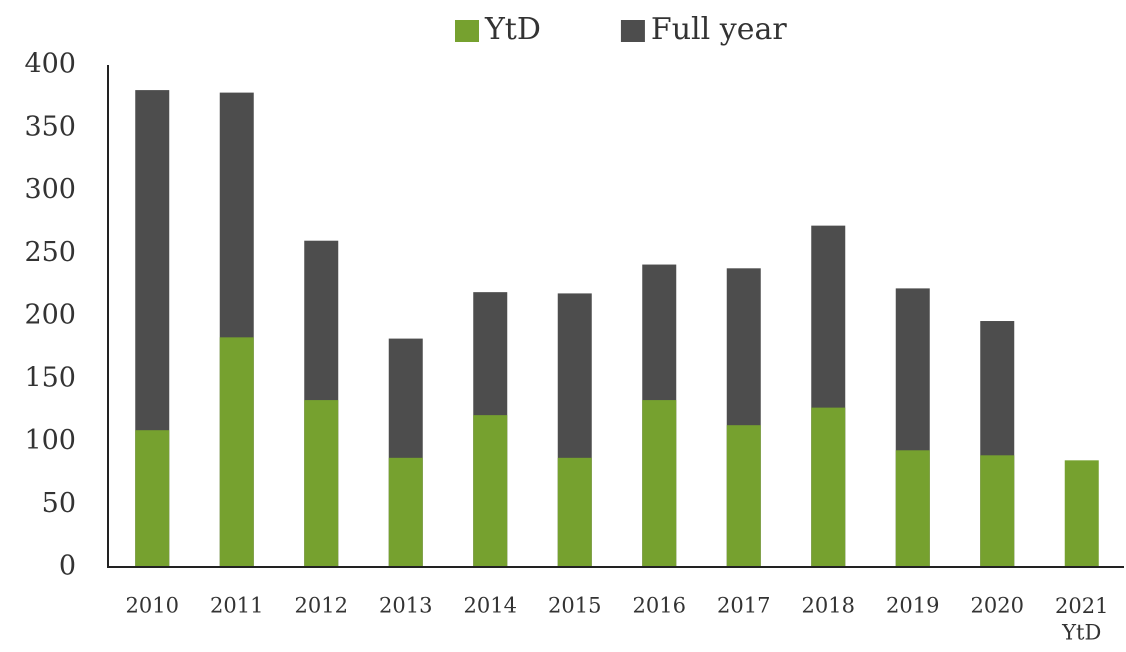 The height and width of the screenshot is (652, 1126). Describe the element at coordinates (659, 606) in the screenshot. I see `x-tick-label: 2016` at that location.